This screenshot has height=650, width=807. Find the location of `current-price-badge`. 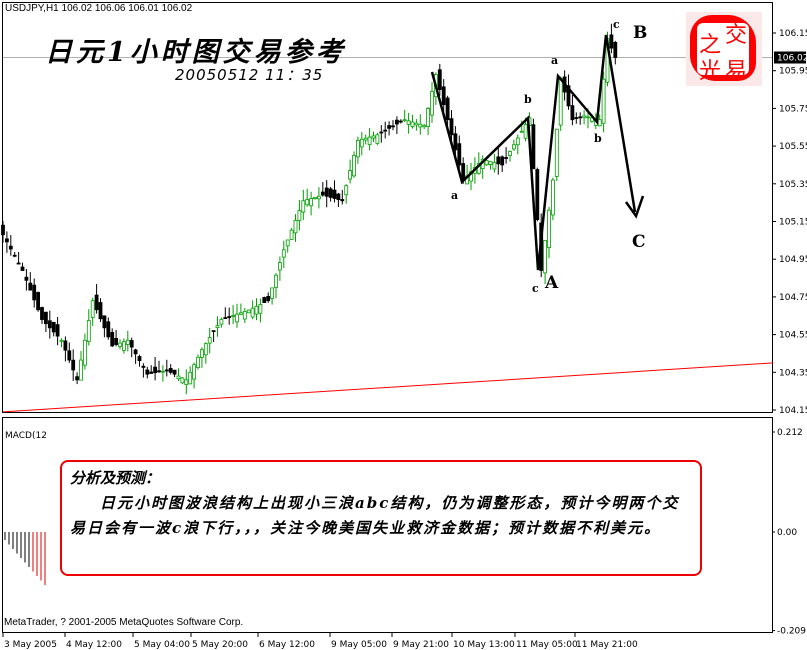

current-price-badge is located at coordinates (790, 57).